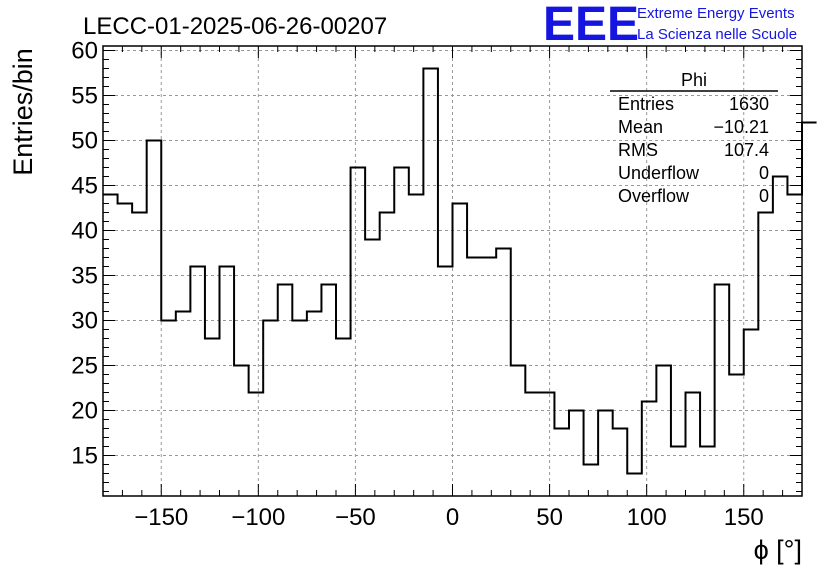  I want to click on y-tick-label: 25, so click(84, 366).